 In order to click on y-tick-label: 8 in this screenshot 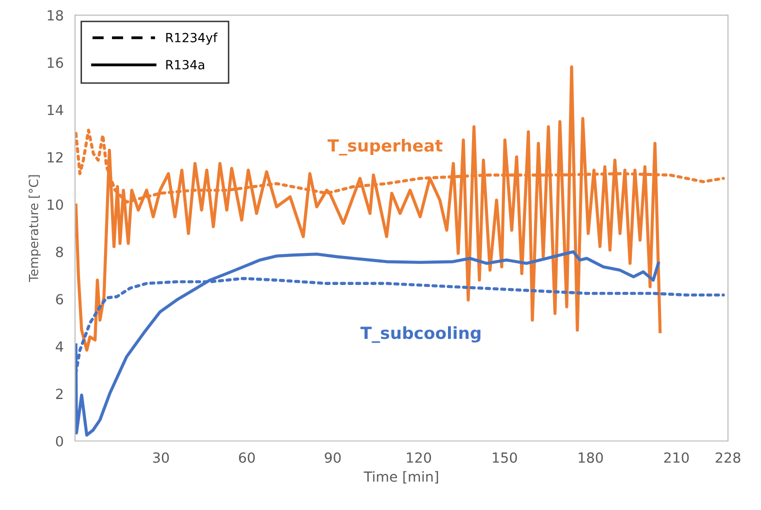, I will do `click(59, 252)`.